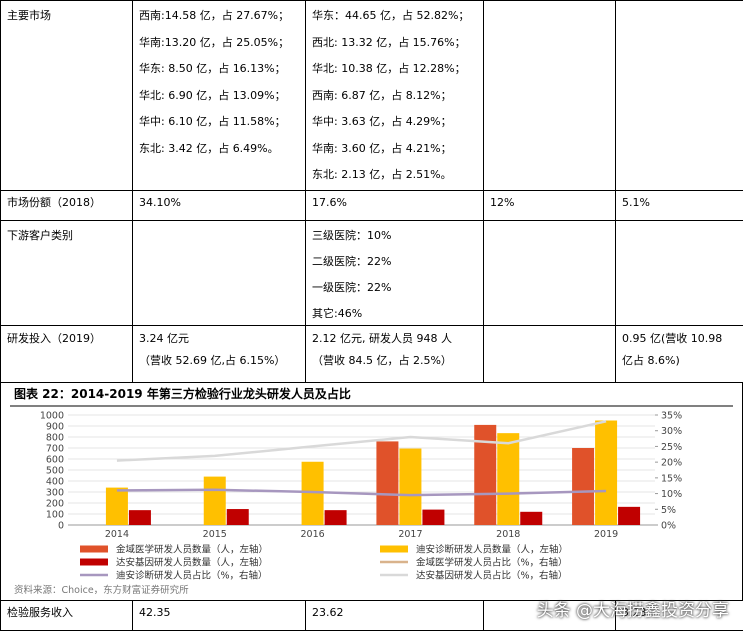 This screenshot has width=743, height=631. Describe the element at coordinates (61, 526) in the screenshot. I see `y-tick-label: 0` at that location.